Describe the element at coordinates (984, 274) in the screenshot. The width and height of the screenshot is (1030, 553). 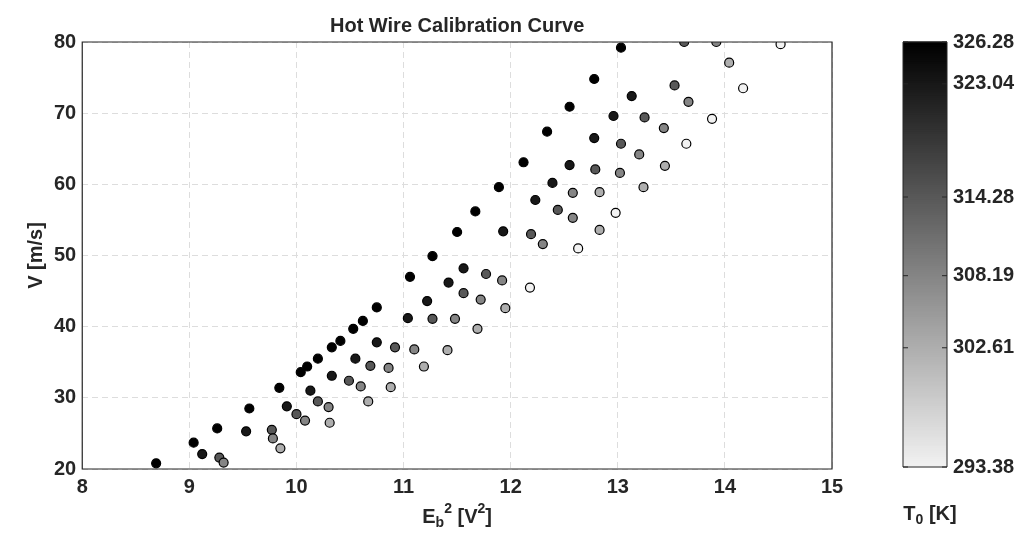
I see `color-bar-label: 308.19` at that location.